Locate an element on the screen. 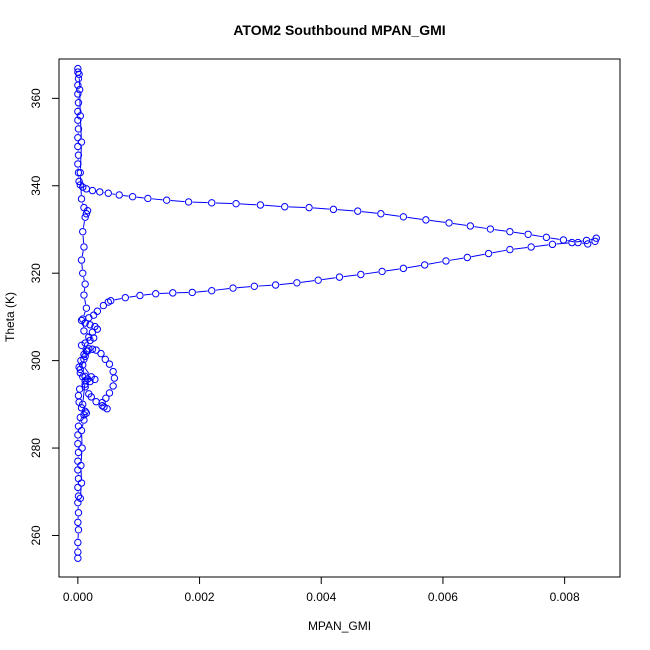 This screenshot has width=650, height=650. chart-title: ATOM2 Southbound MPAN_GMI is located at coordinates (339, 30).